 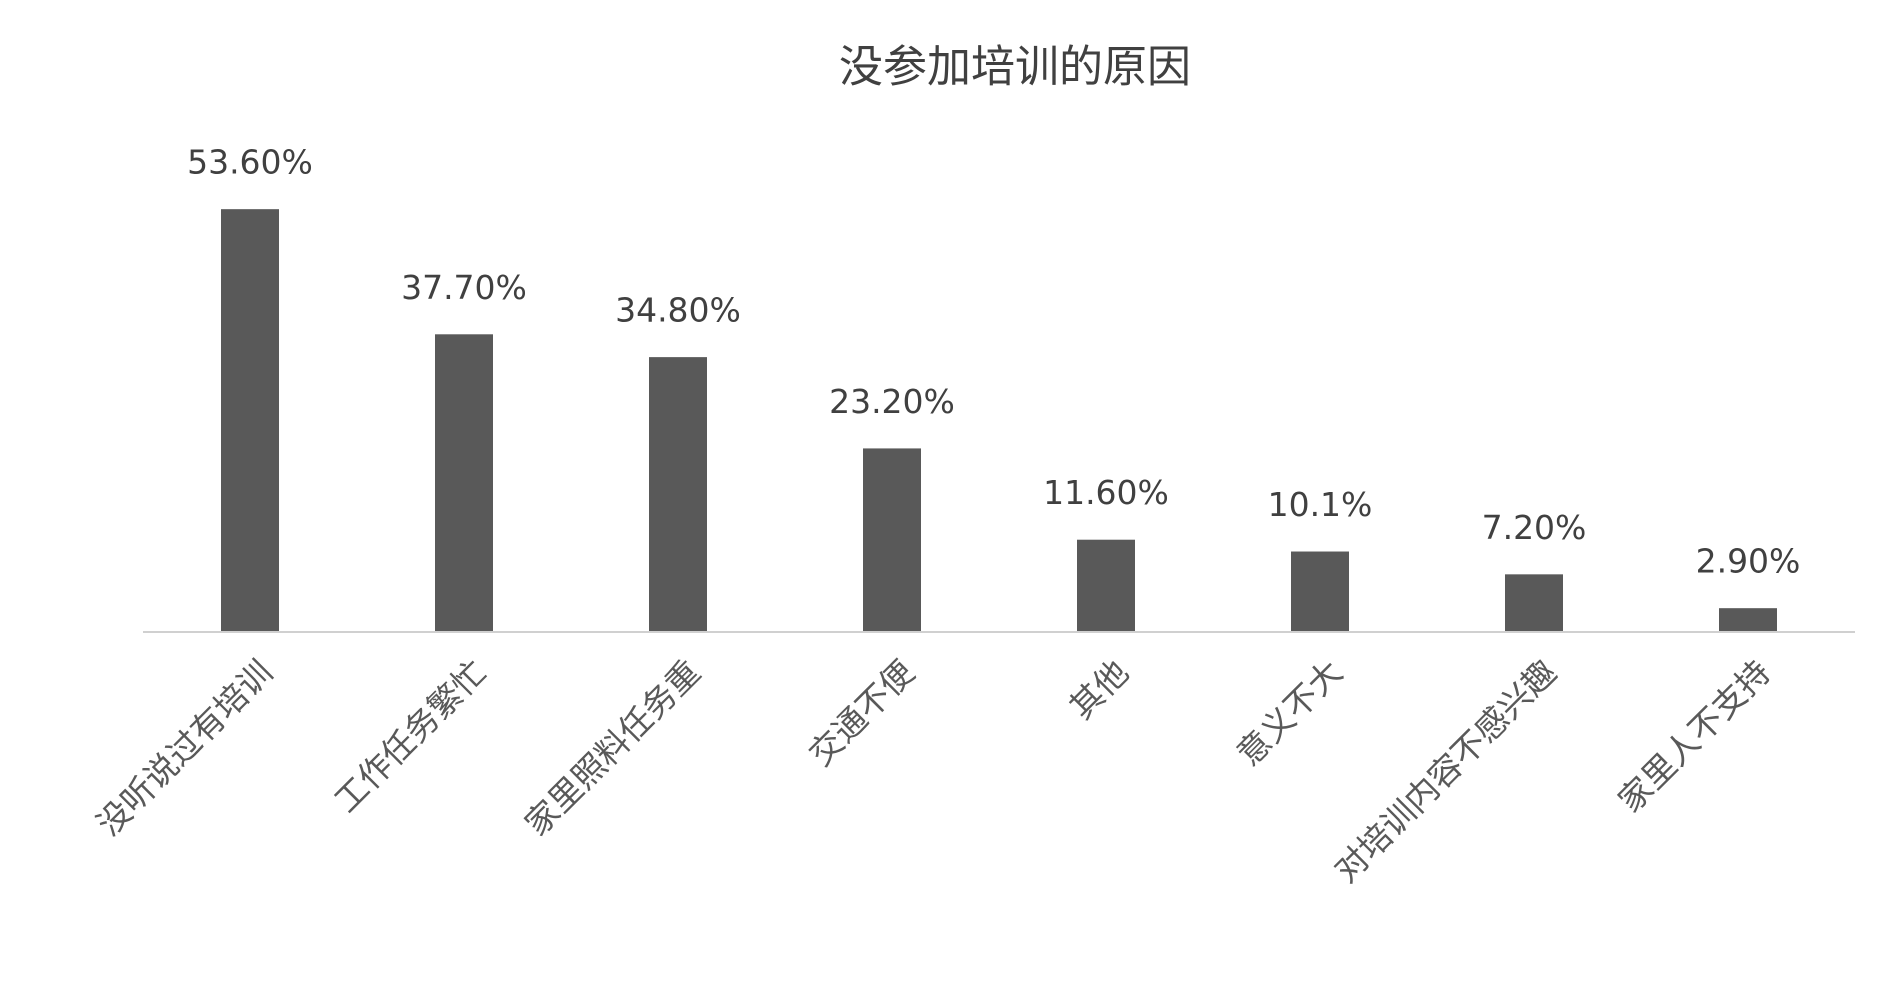 I want to click on data-label: 53.60%, so click(x=250, y=162).